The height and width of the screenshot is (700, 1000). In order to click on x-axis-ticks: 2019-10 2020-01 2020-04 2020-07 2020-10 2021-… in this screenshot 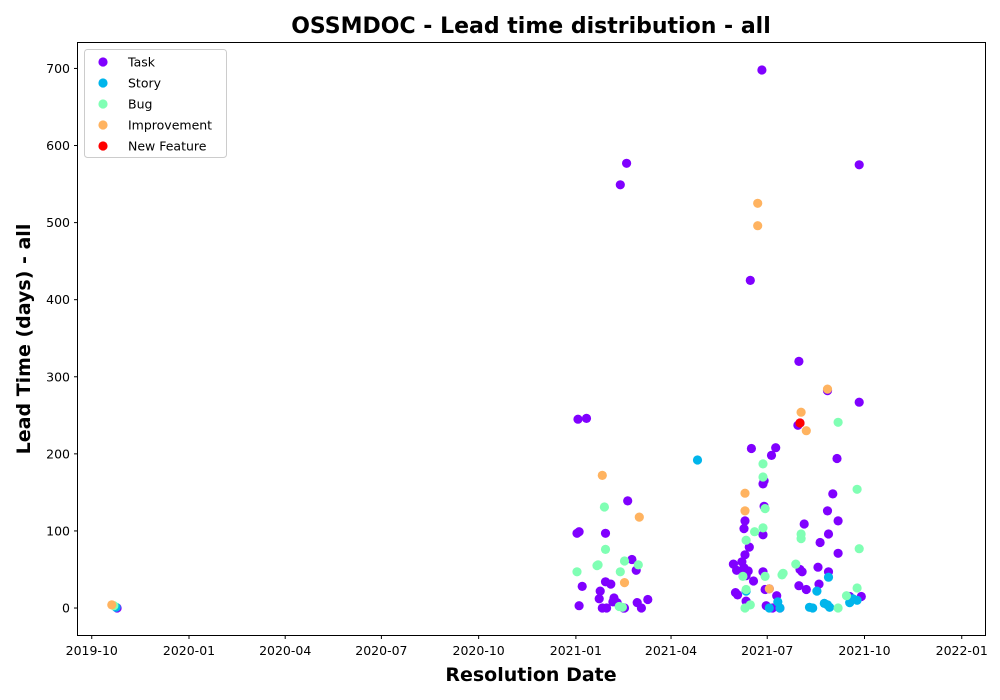, I will do `click(527, 646)`.